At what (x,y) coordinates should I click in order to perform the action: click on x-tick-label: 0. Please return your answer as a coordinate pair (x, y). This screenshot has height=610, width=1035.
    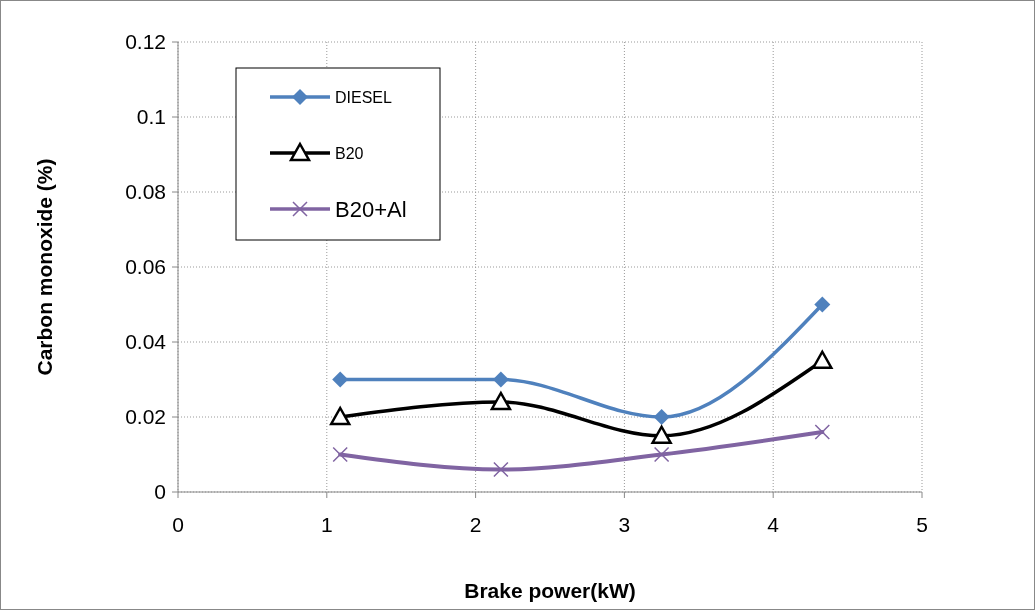
    Looking at the image, I should click on (178, 524).